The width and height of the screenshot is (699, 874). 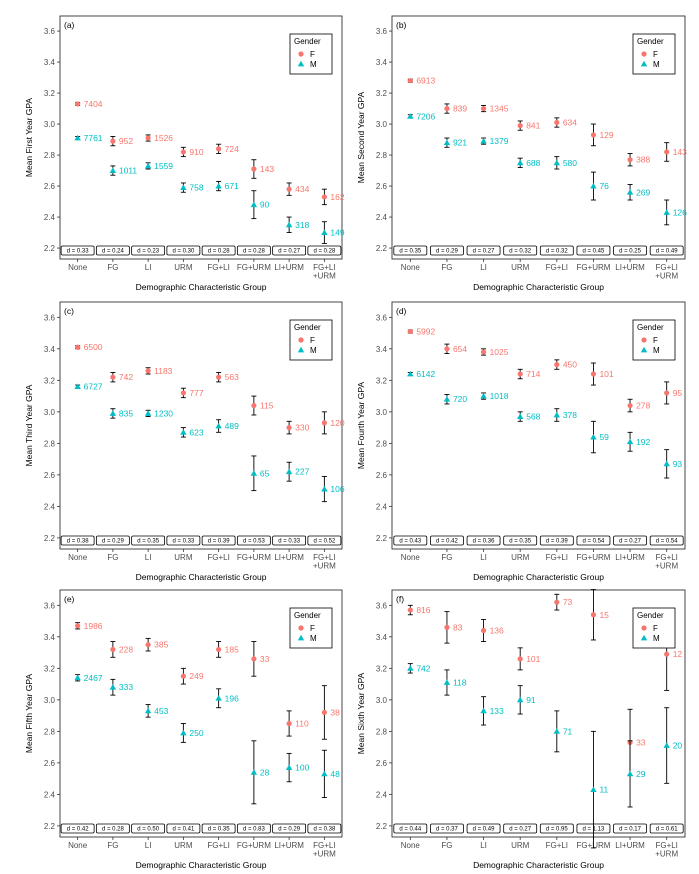 What do you see at coordinates (382, 62) in the screenshot?
I see `y-tick-label: 3.4` at bounding box center [382, 62].